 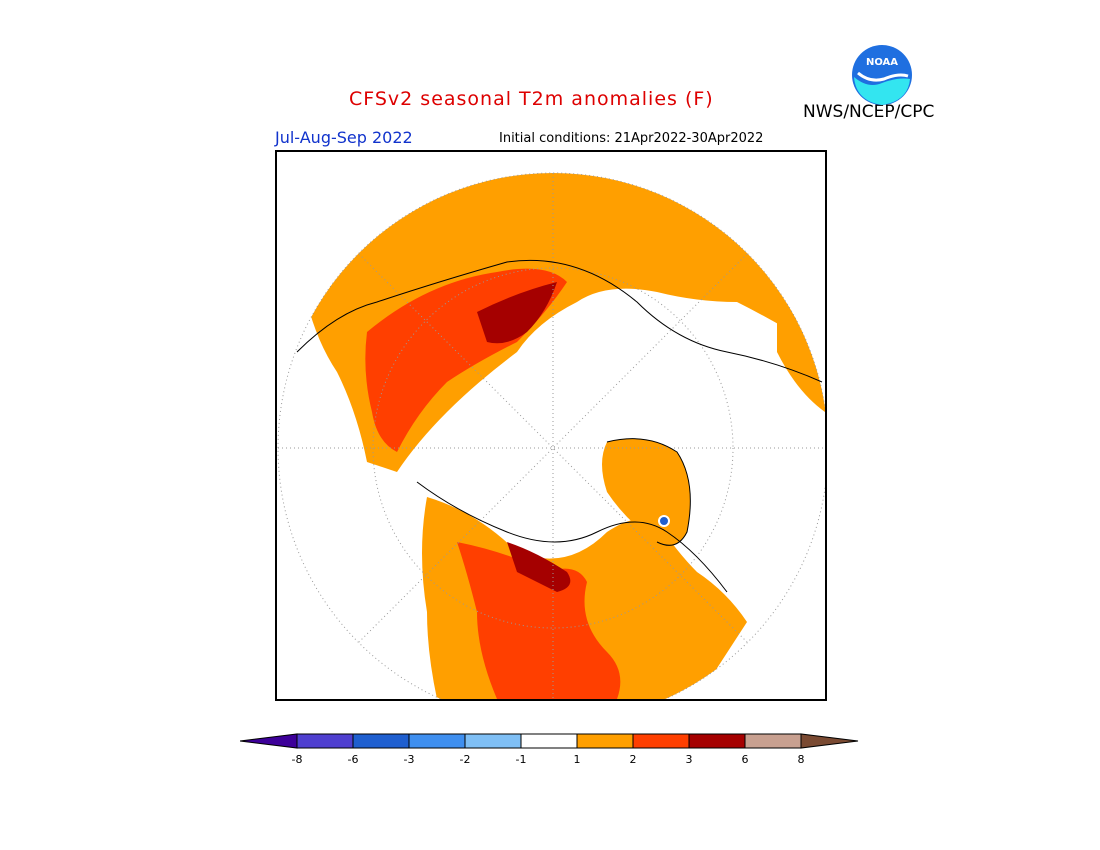 I want to click on agency-label: NWS/NCEP/CPC, so click(x=869, y=112).